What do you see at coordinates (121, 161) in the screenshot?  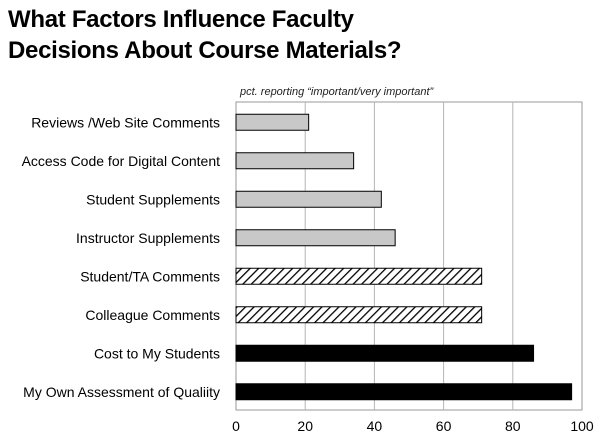 I see `category-label: Access Code for Digital Content` at bounding box center [121, 161].